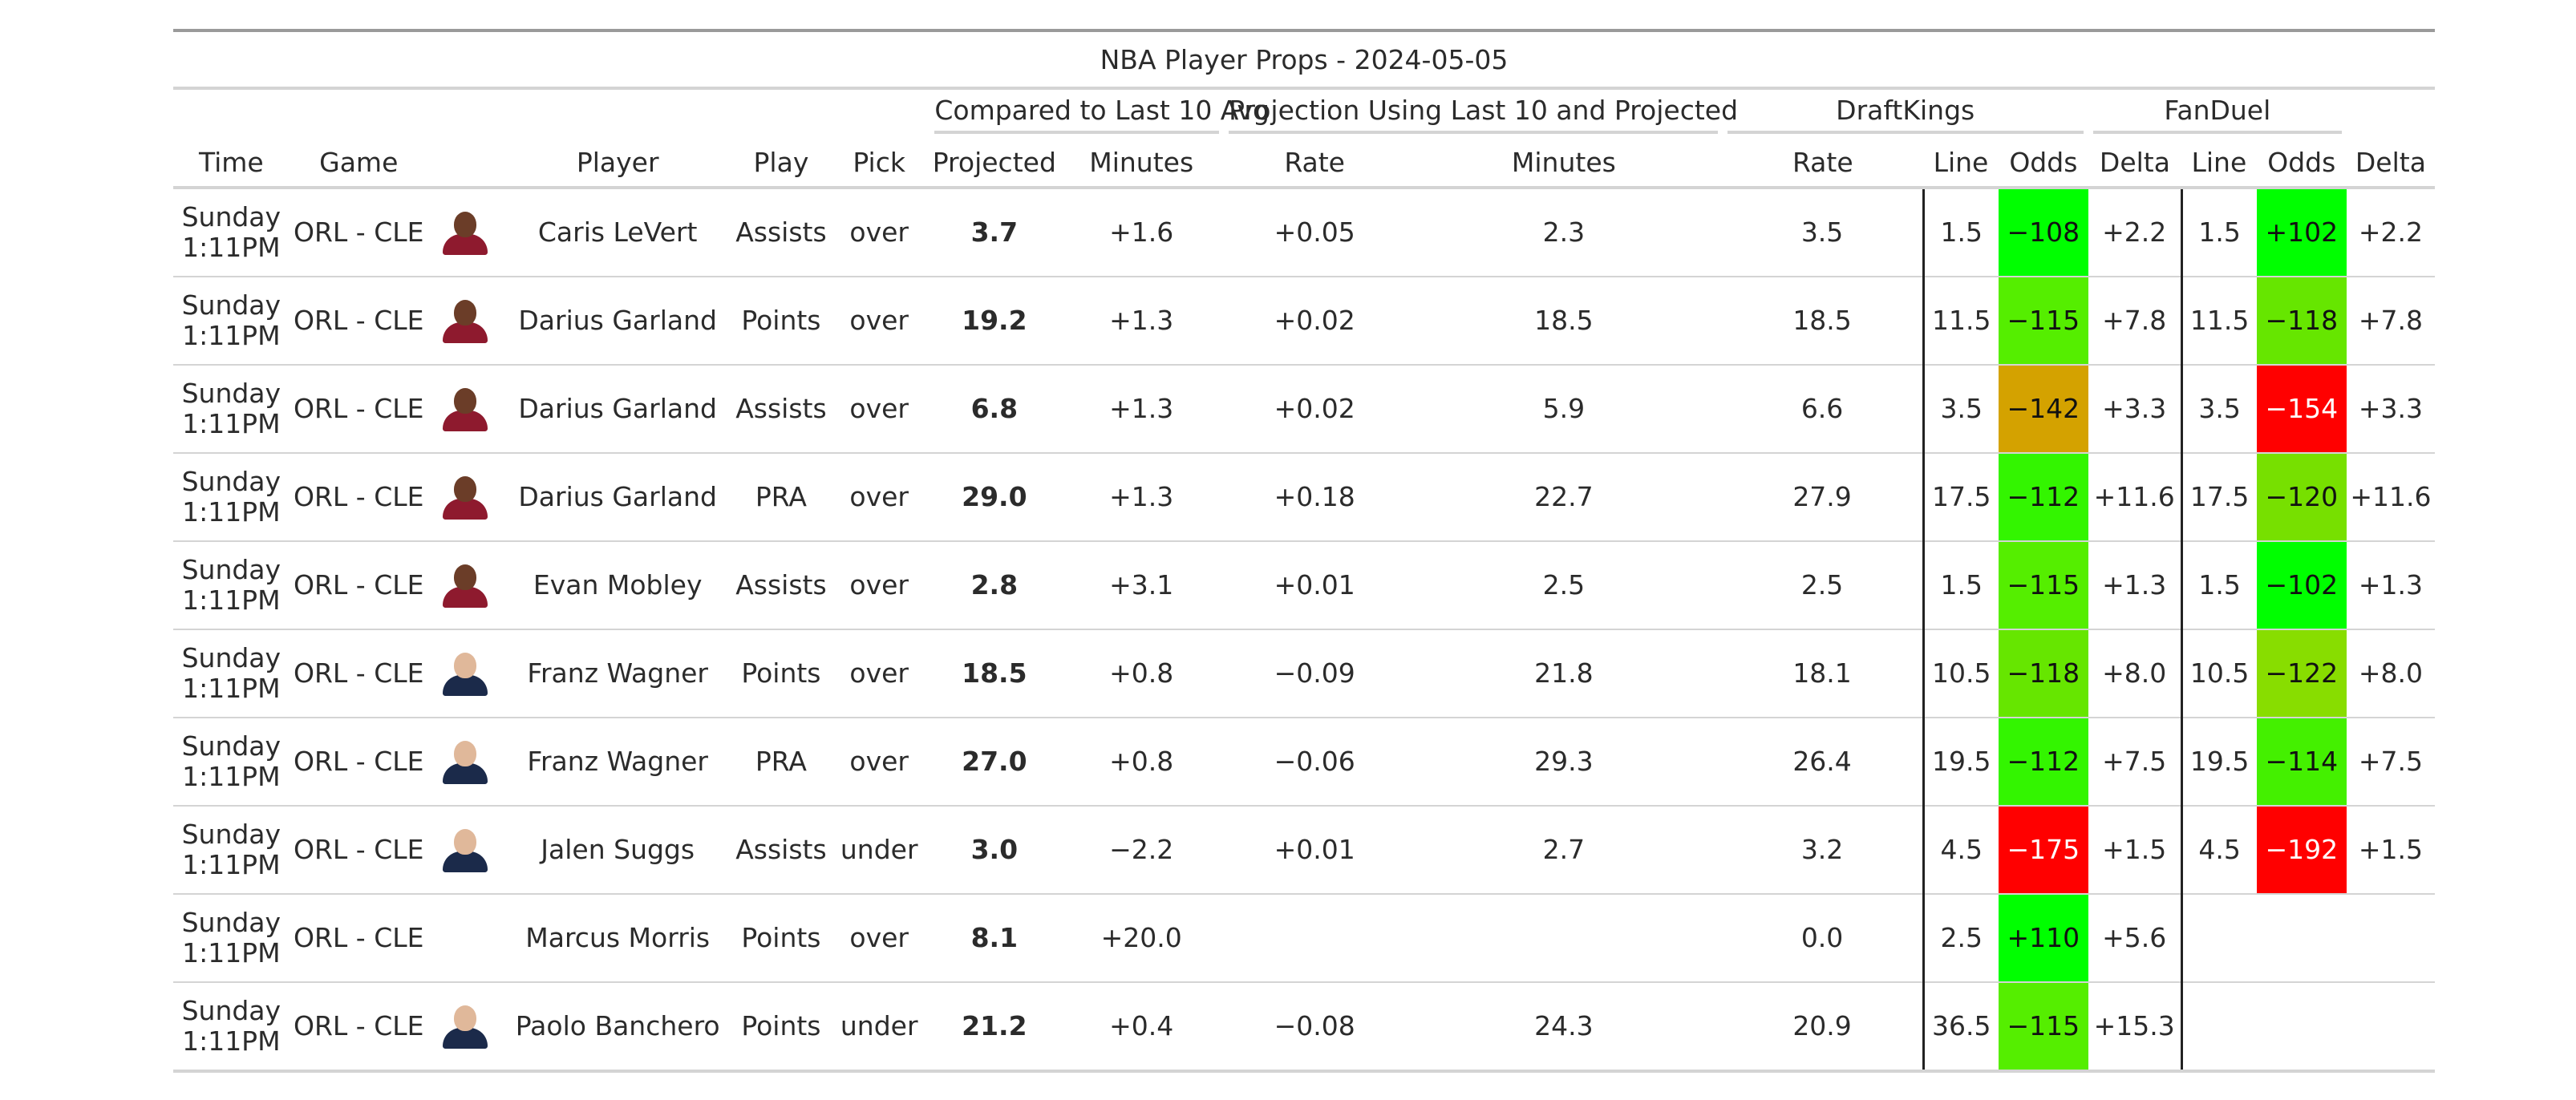  Describe the element at coordinates (1823, 163) in the screenshot. I see `column-header-proj-rate: Rate` at that location.